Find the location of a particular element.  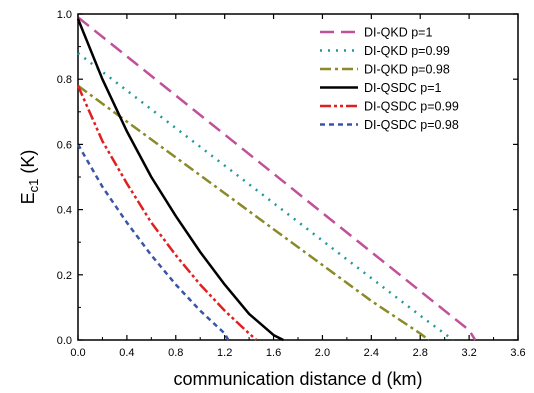

y-axis-title-subscript: c1 is located at coordinates (33, 186).